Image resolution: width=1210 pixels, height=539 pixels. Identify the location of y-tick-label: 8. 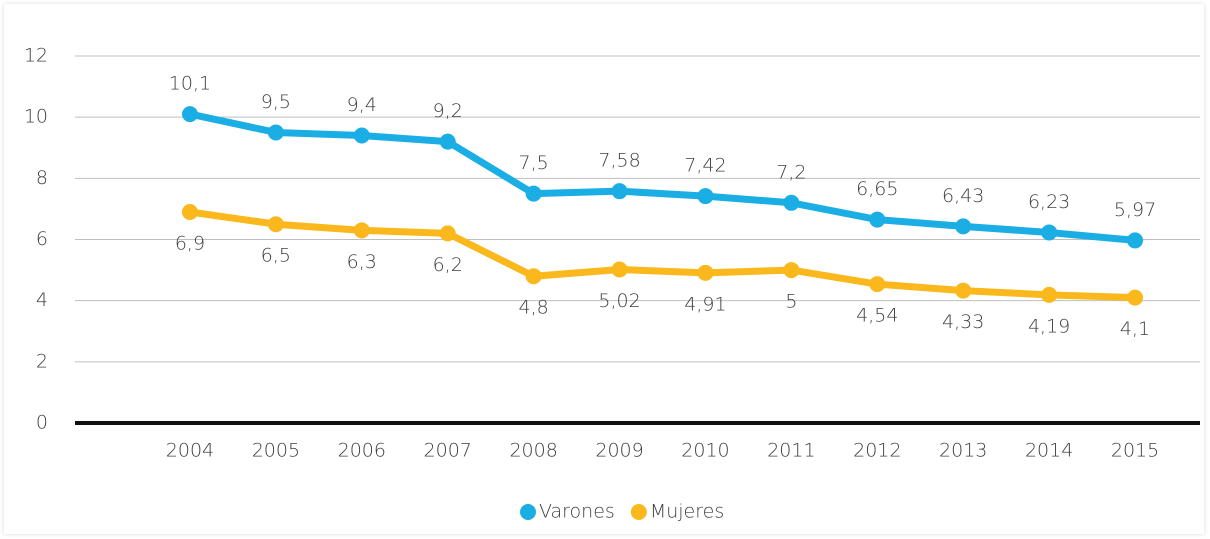
(42, 178).